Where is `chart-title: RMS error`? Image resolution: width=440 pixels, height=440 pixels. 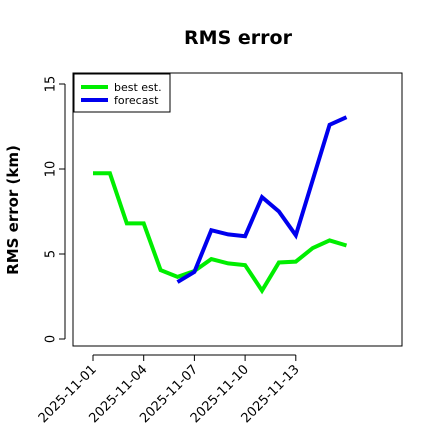 chart-title: RMS error is located at coordinates (238, 38).